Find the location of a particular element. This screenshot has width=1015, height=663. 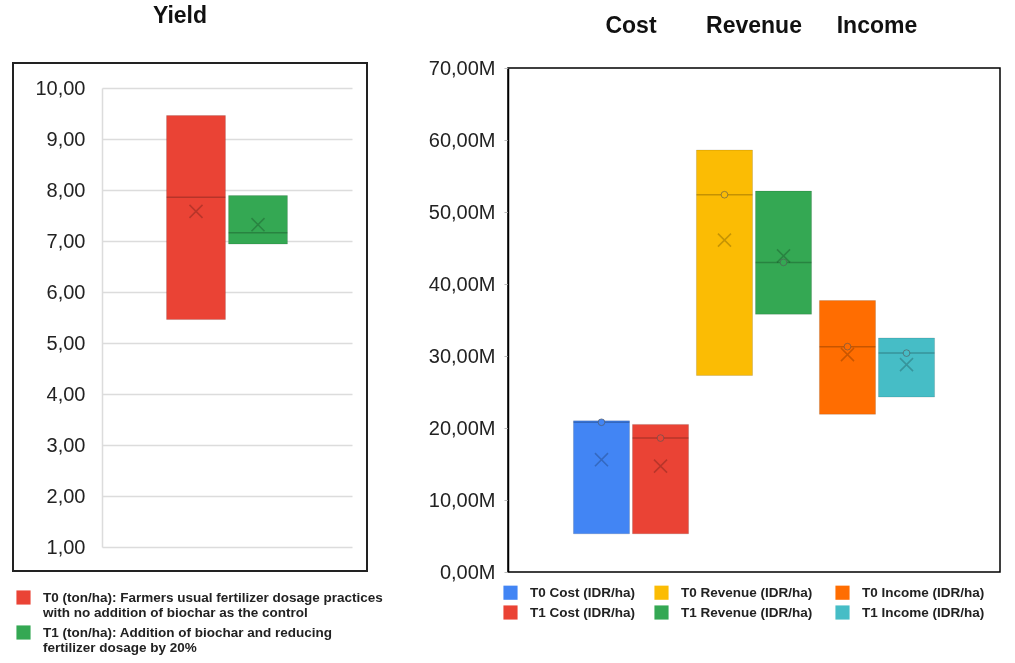

y-tick-label: 7,00 is located at coordinates (66, 240).